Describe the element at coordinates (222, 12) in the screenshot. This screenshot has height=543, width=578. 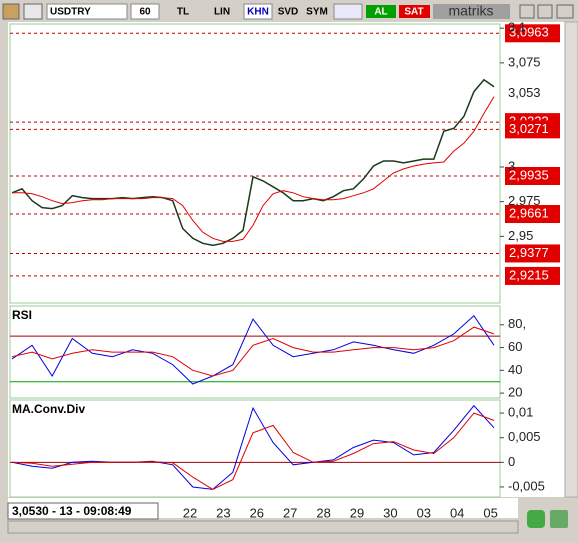
I see `scale: LIN` at that location.